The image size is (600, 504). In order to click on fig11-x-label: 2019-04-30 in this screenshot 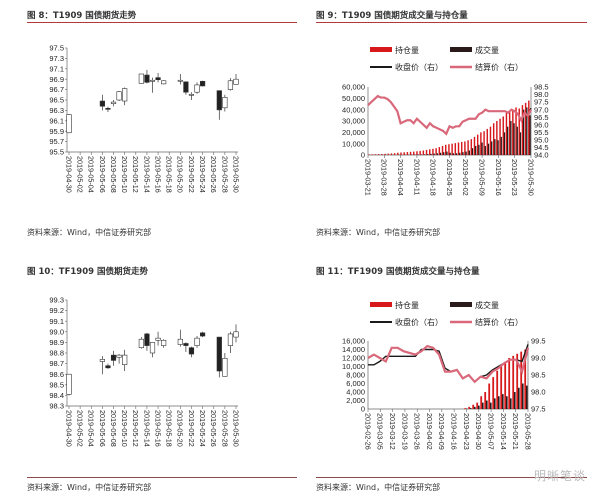, I will do `click(478, 431)`.